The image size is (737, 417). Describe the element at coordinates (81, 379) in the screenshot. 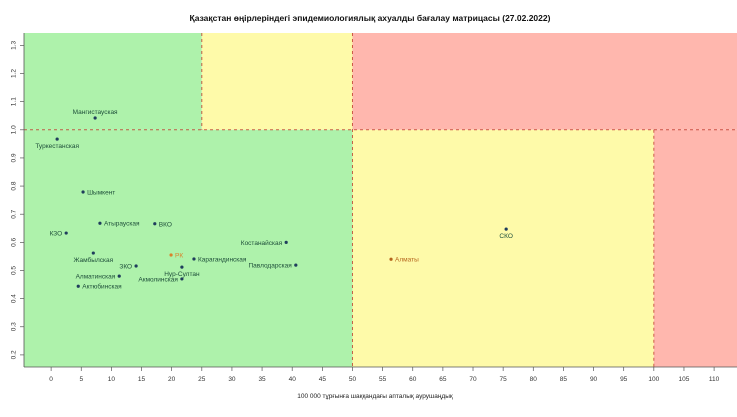

I see `x-tick-label: 5` at that location.